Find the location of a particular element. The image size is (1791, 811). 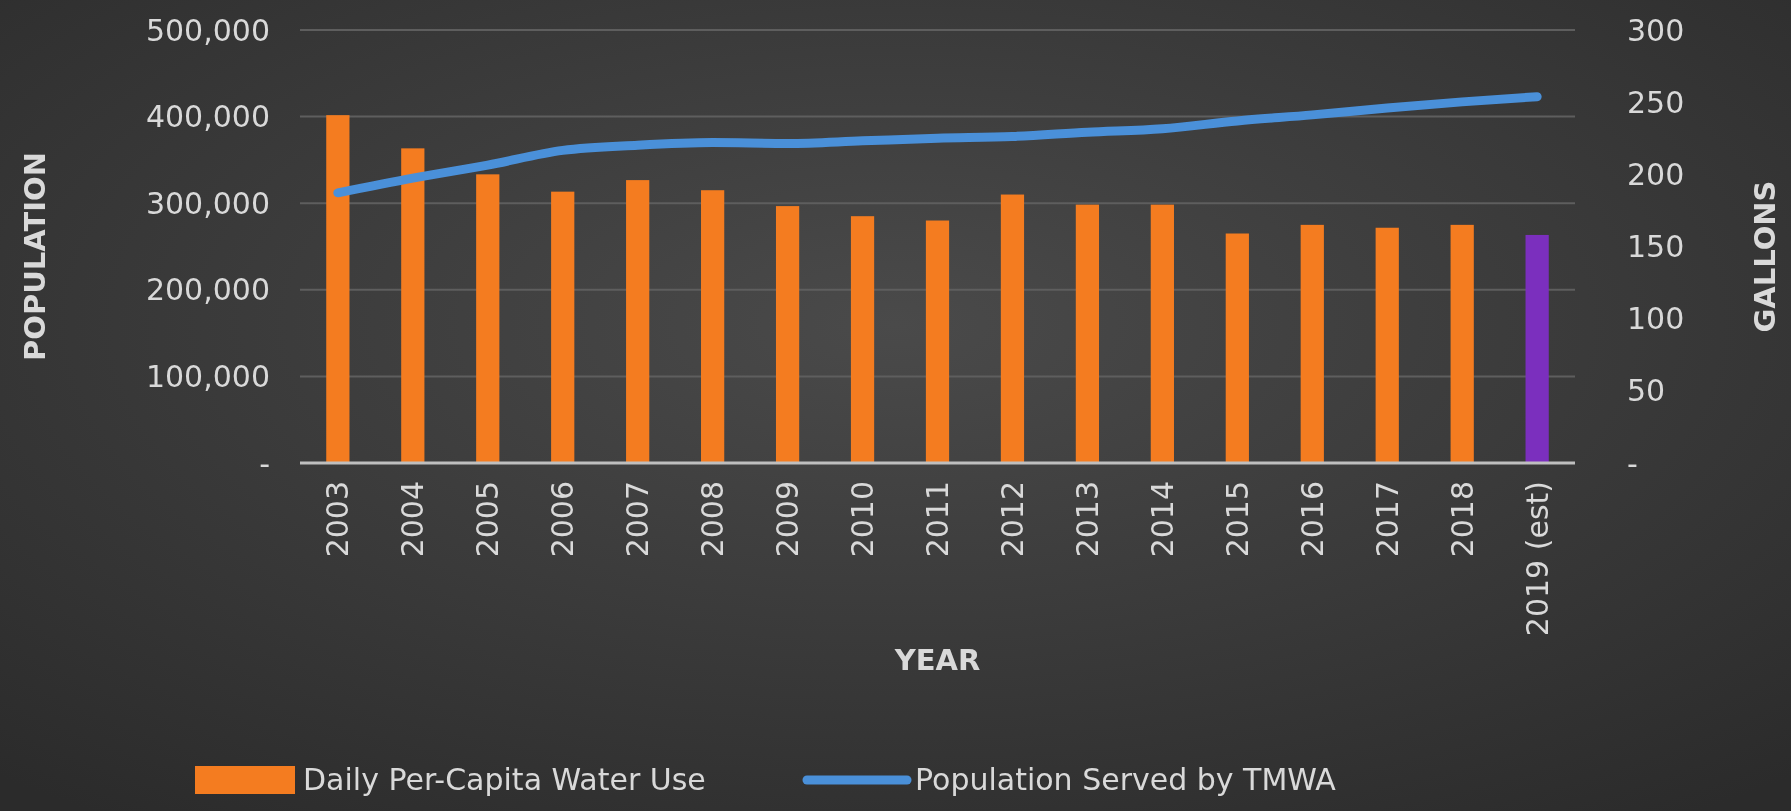

x-tick-label: 2017 is located at coordinates (1387, 519).